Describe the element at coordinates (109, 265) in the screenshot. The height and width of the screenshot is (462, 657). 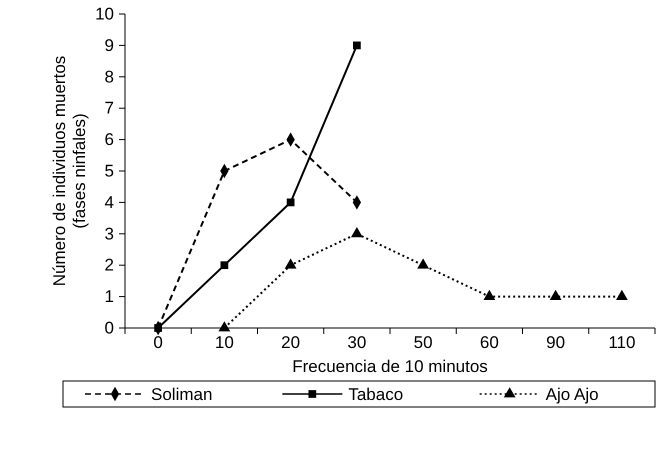
I see `y-tick-label: 2` at that location.